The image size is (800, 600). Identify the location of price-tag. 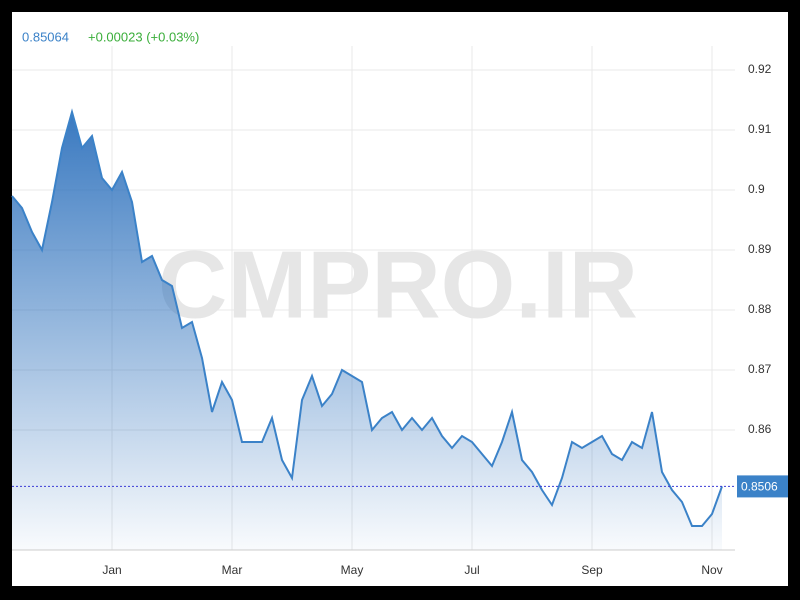
(762, 486).